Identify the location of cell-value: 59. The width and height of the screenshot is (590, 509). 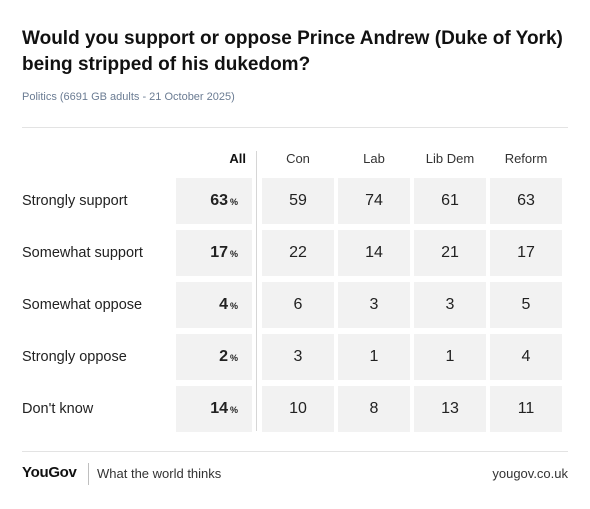
(298, 201).